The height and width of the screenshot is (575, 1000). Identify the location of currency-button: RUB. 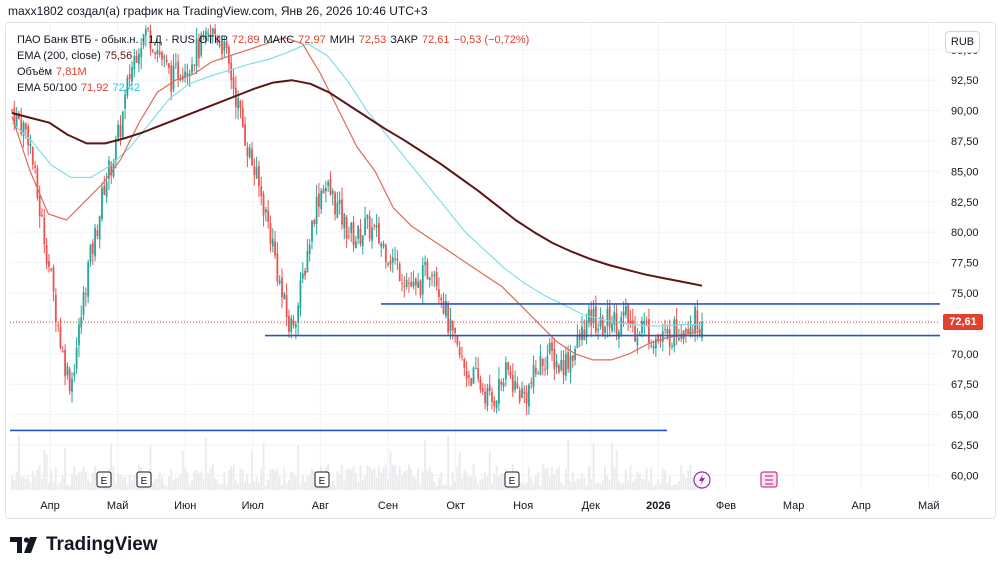
(962, 42).